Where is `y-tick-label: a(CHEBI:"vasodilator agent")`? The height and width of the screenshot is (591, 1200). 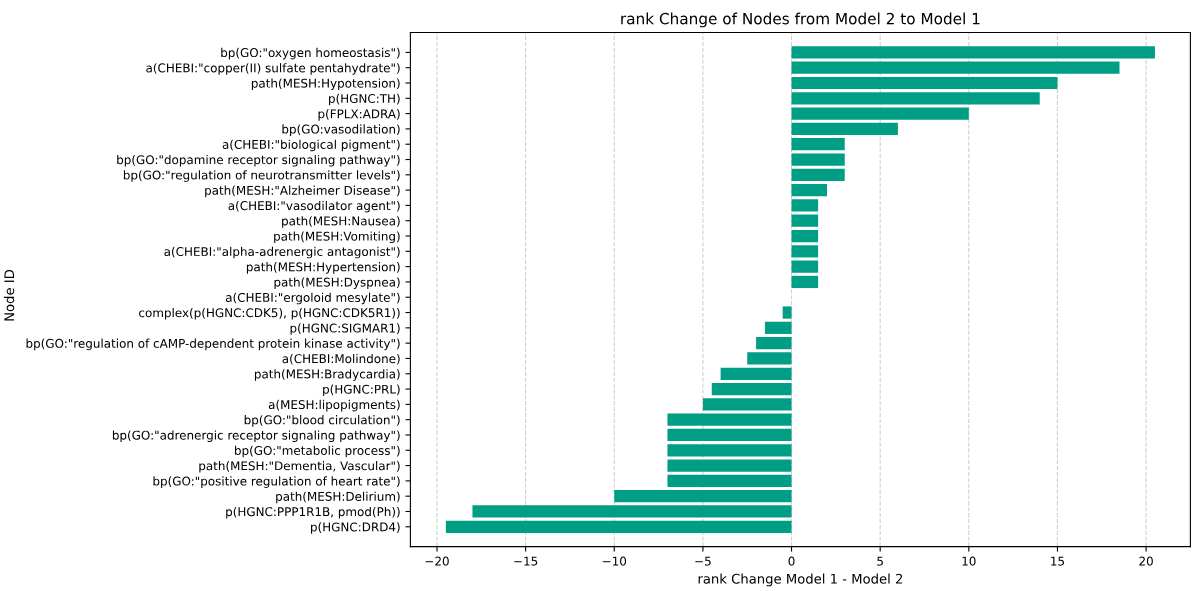
y-tick-label: a(CHEBI:"vasodilator agent") is located at coordinates (314, 206).